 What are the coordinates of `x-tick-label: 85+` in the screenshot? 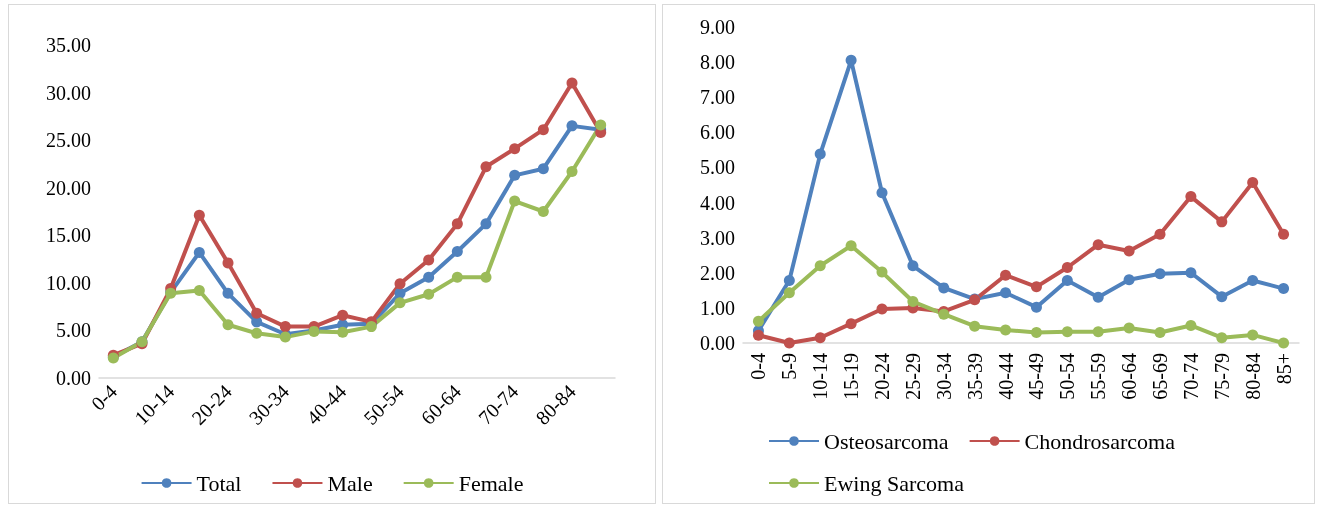 It's located at (1283, 369).